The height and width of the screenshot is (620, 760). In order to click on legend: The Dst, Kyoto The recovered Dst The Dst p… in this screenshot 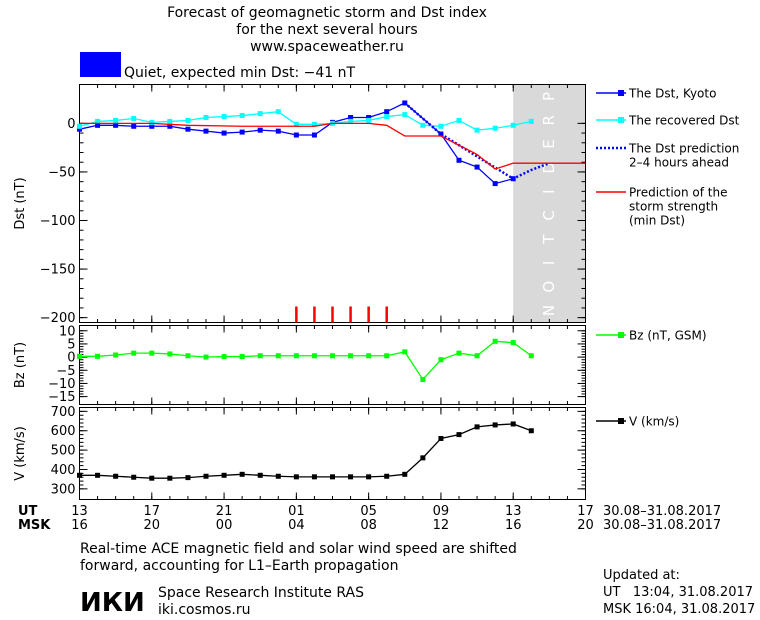, I will do `click(668, 258)`.